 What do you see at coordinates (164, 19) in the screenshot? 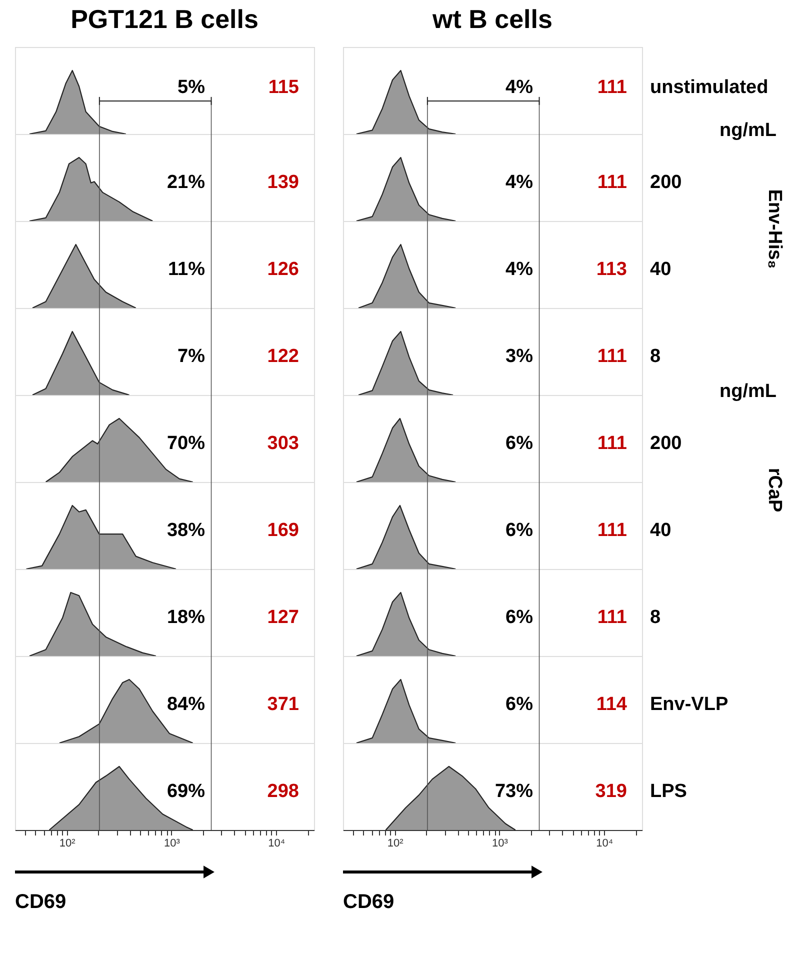
I see `chart-title: PGT121 B cells` at bounding box center [164, 19].